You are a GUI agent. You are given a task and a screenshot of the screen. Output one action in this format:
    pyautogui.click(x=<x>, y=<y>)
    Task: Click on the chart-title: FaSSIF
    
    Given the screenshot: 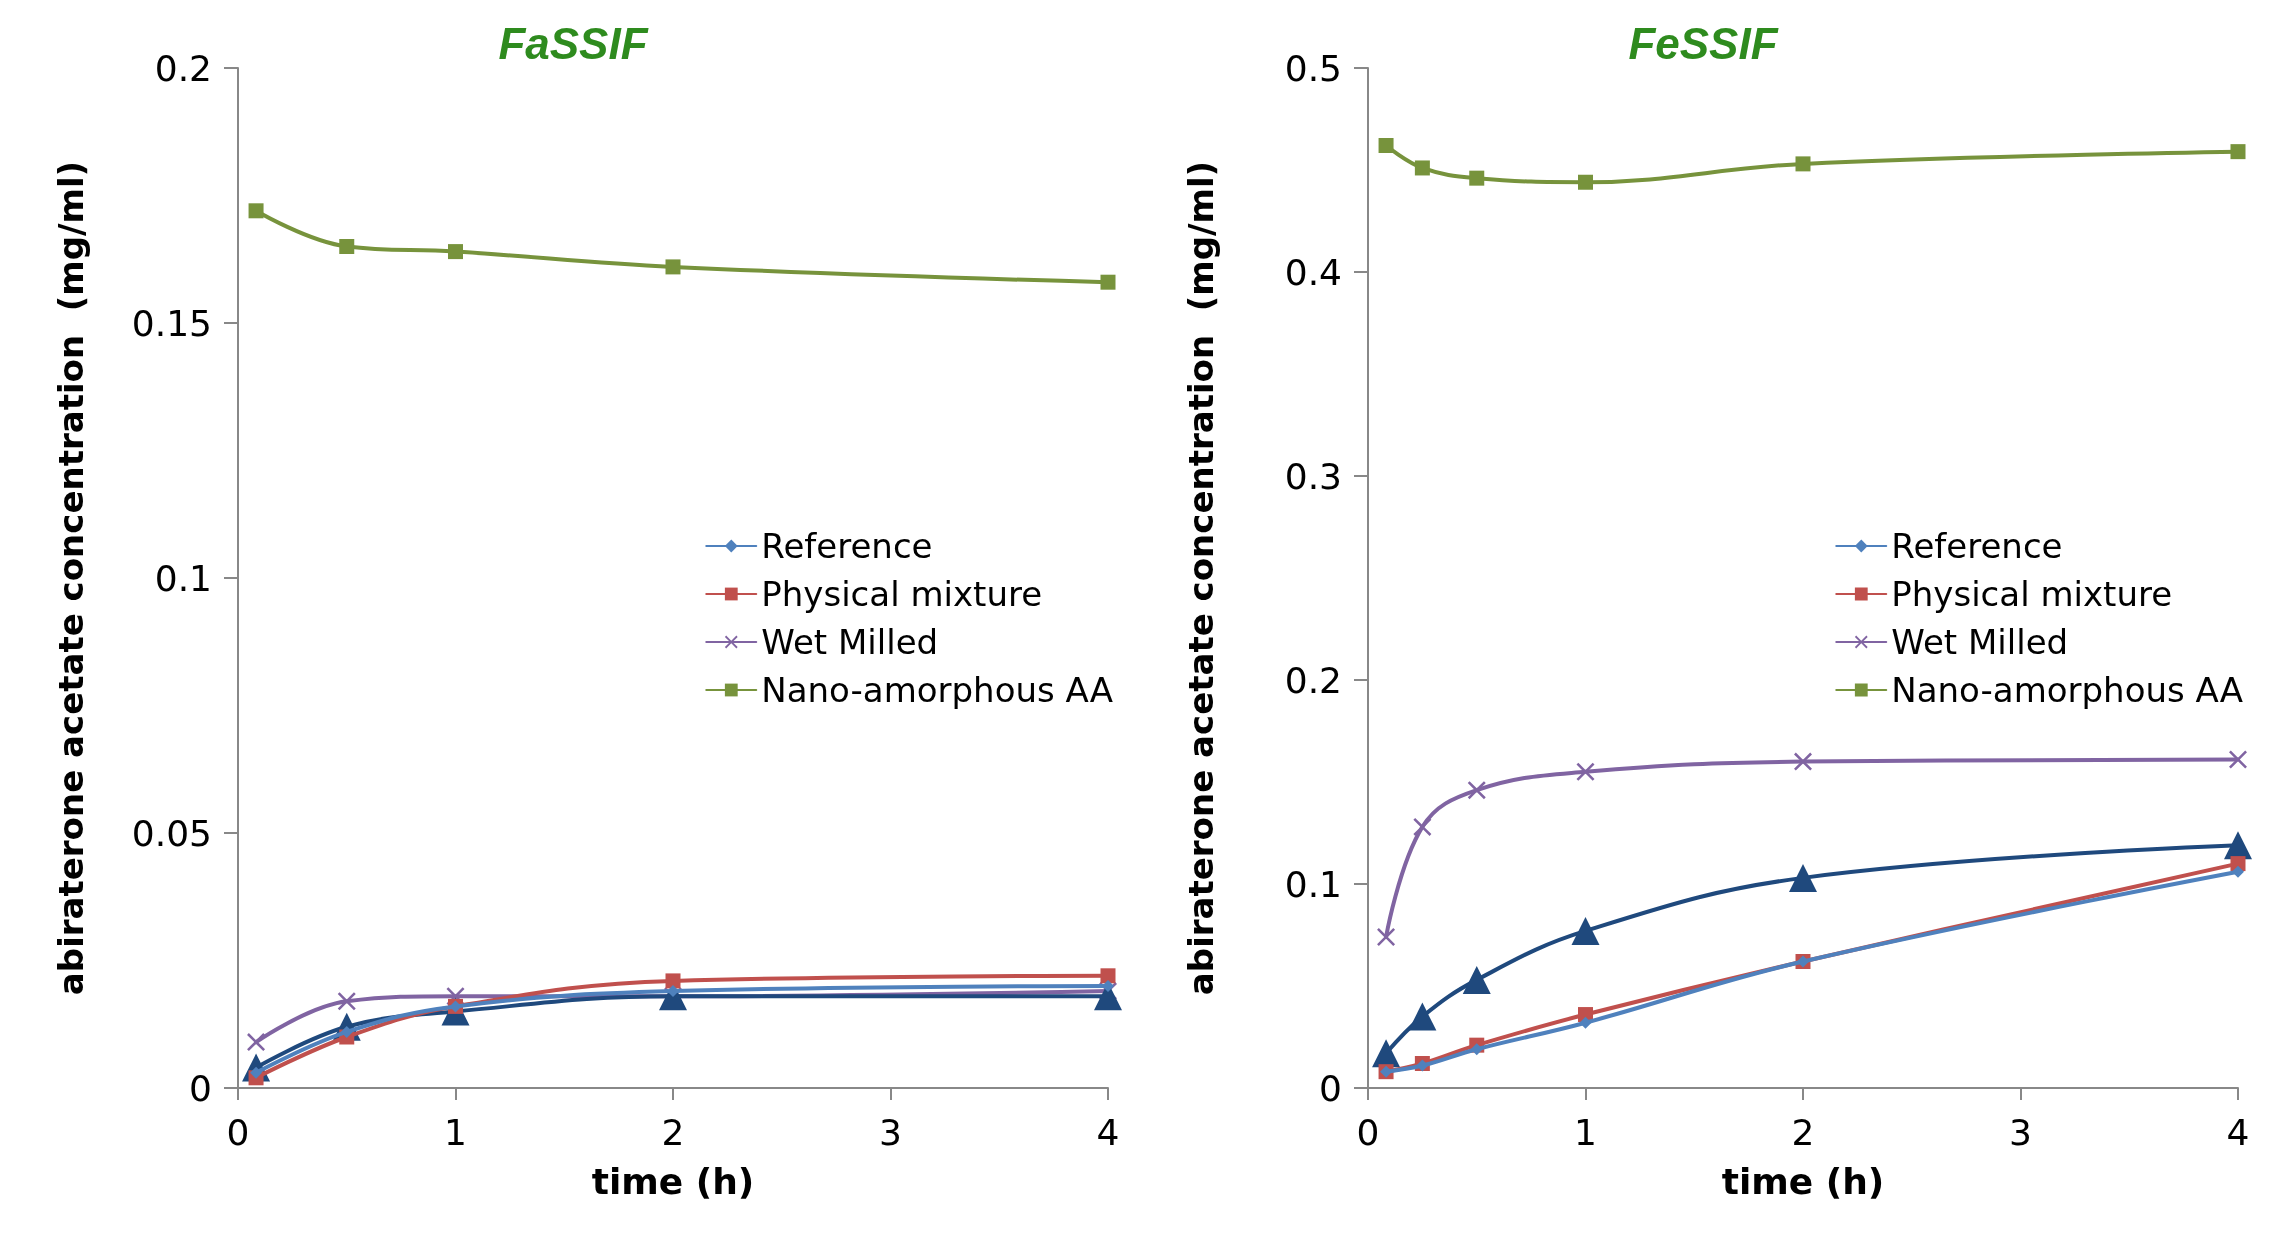 What is the action you would take?
    pyautogui.click(x=573, y=43)
    